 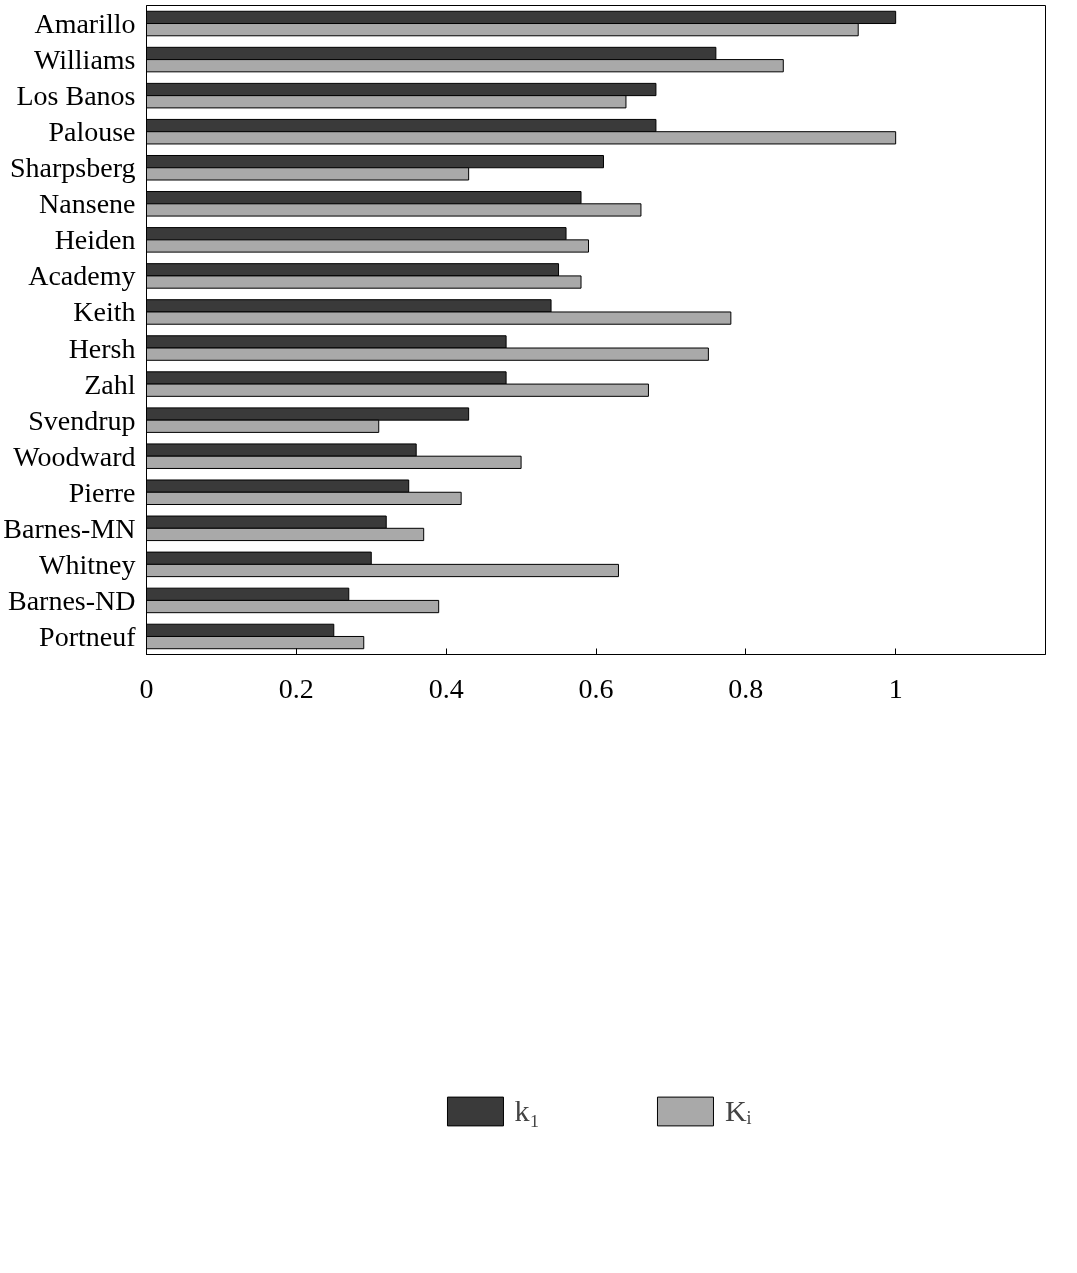 I want to click on y-tick-label: Pierre, so click(x=102, y=492).